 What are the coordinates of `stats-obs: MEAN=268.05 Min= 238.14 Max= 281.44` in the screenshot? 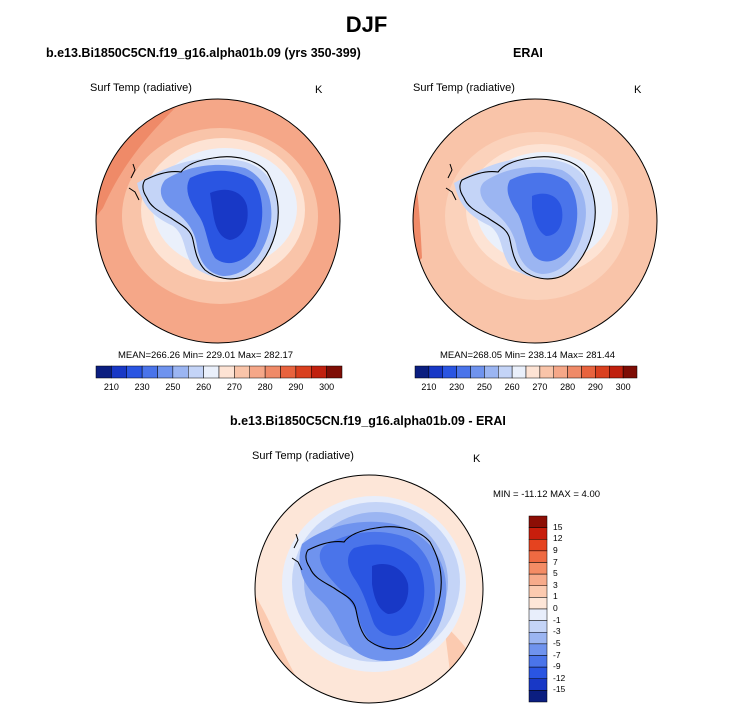 It's located at (528, 355).